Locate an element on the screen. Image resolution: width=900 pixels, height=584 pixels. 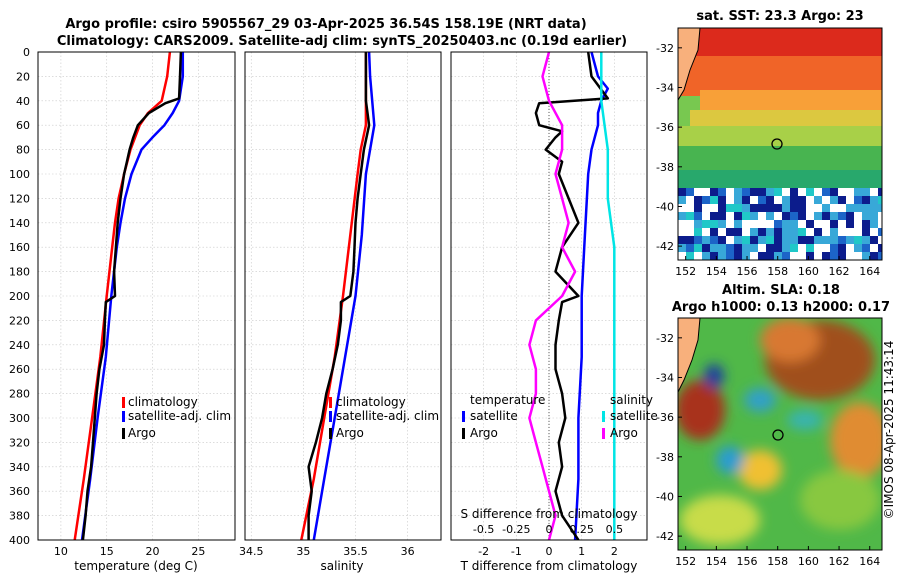
x2-tick-label: 0.25 is located at coordinates (581, 529).